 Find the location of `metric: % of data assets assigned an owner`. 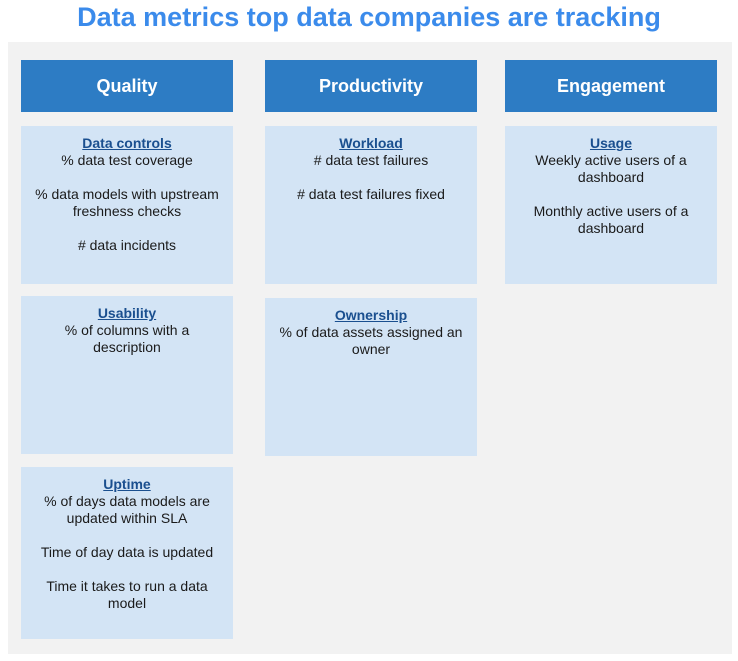

metric: % of data assets assigned an owner is located at coordinates (371, 340).